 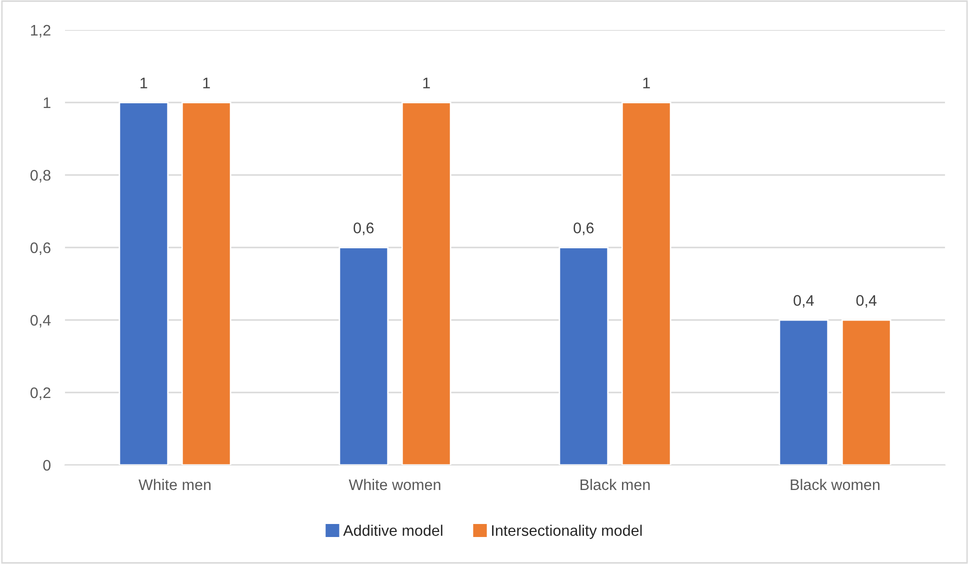 I want to click on x-tick-label: Black men, so click(x=615, y=484).